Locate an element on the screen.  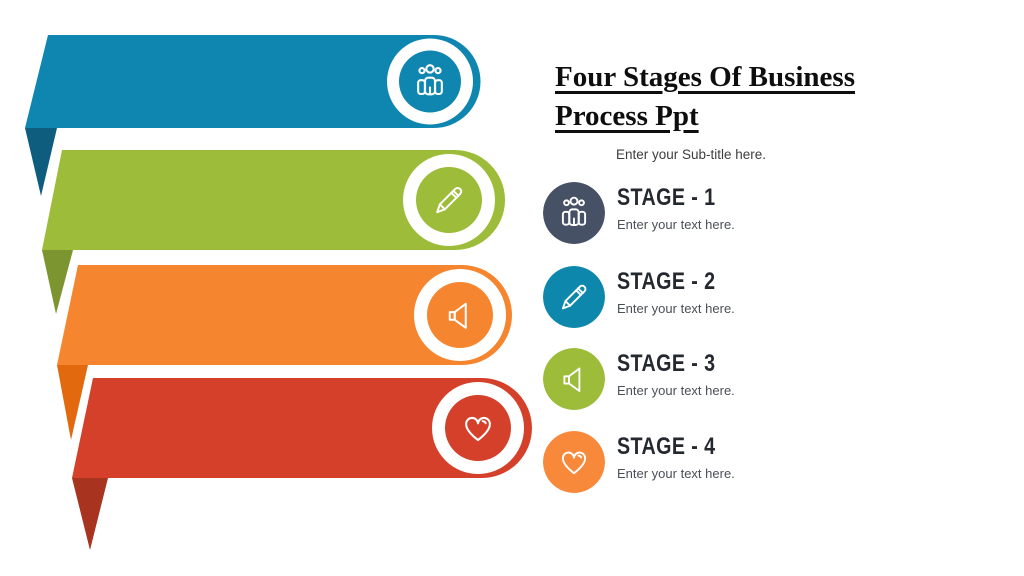
stage-3-description: Enter your text here. is located at coordinates (676, 390).